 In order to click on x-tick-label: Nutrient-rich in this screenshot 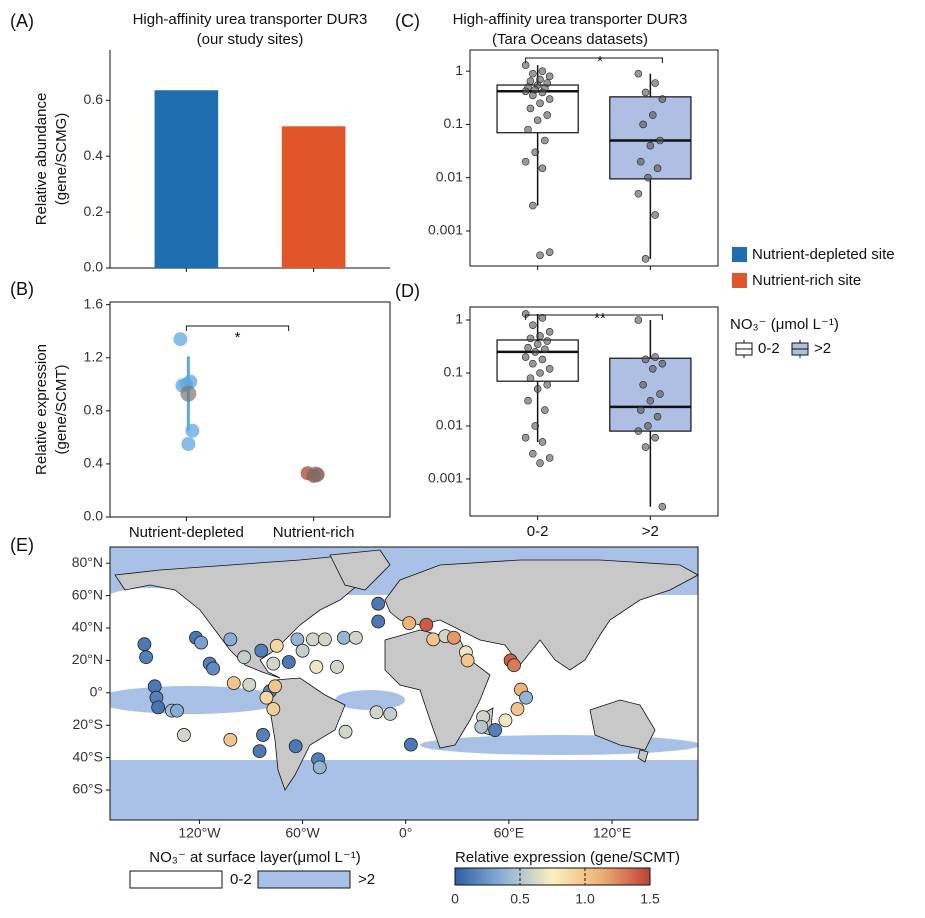, I will do `click(314, 532)`.